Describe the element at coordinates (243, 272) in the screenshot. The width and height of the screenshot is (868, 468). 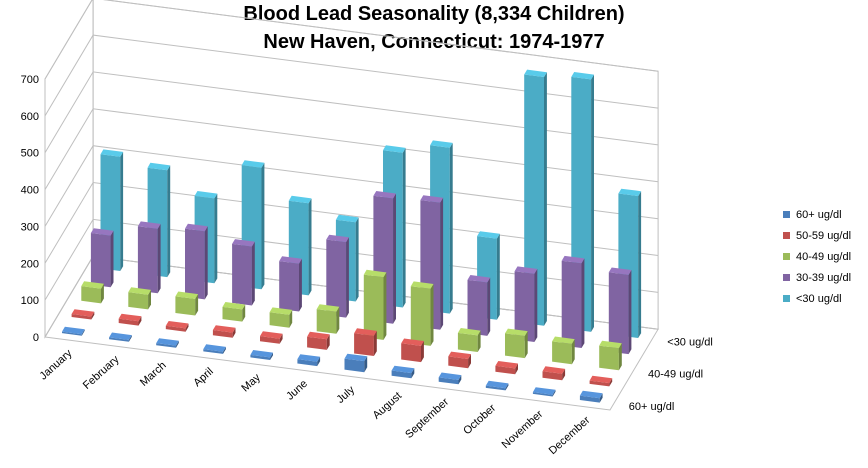
I see `bar-30-39-ug-dl-april` at that location.